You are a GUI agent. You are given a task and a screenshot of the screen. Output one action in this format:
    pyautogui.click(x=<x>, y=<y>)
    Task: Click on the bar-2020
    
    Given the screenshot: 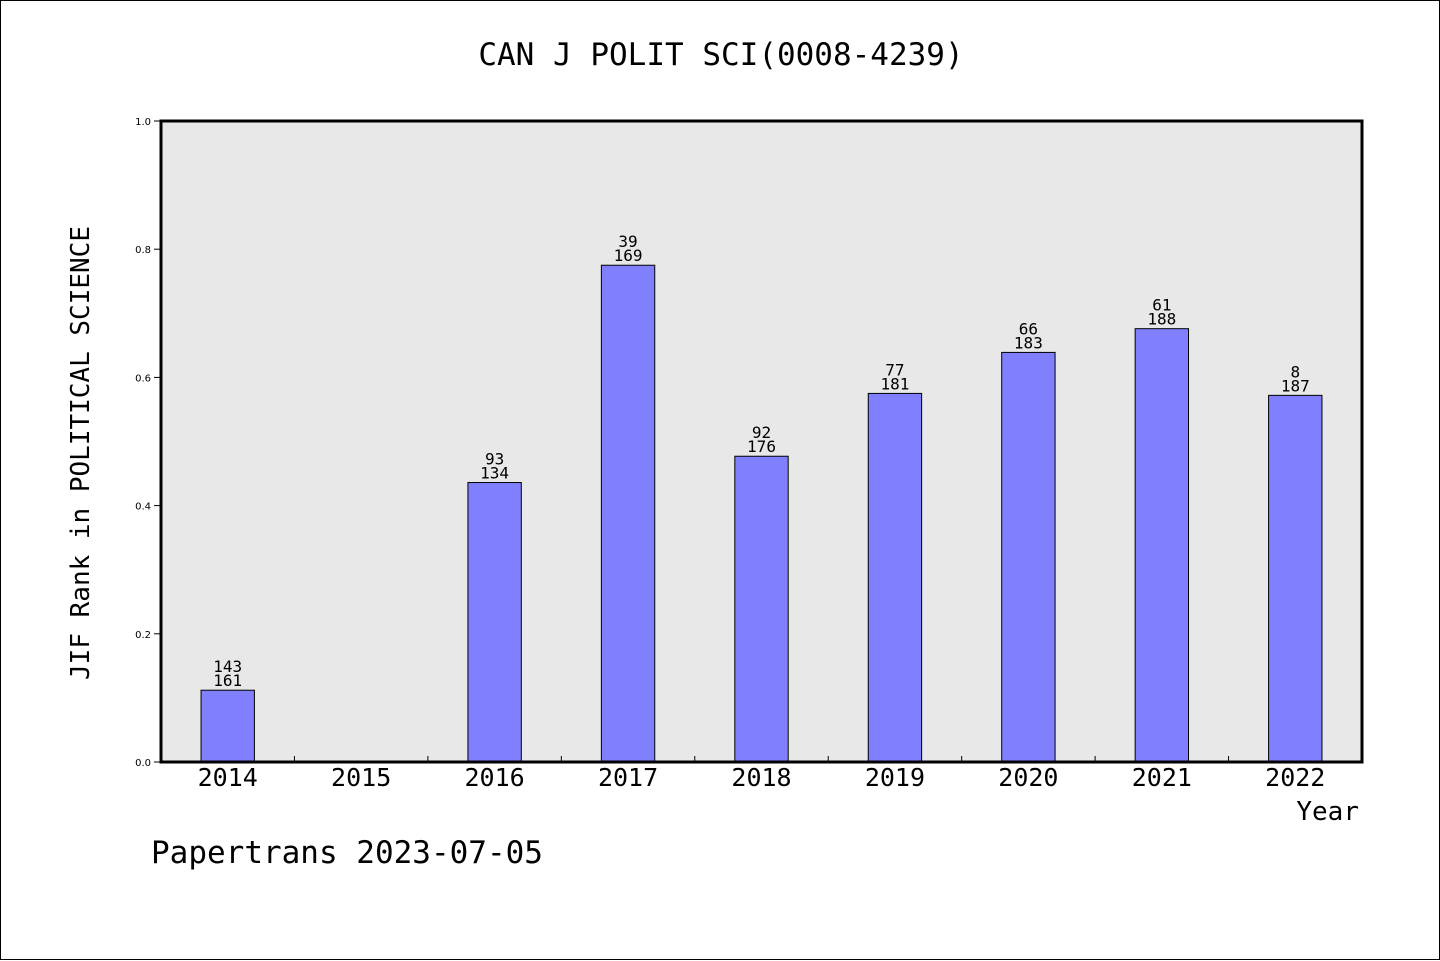 What is the action you would take?
    pyautogui.click(x=1028, y=557)
    